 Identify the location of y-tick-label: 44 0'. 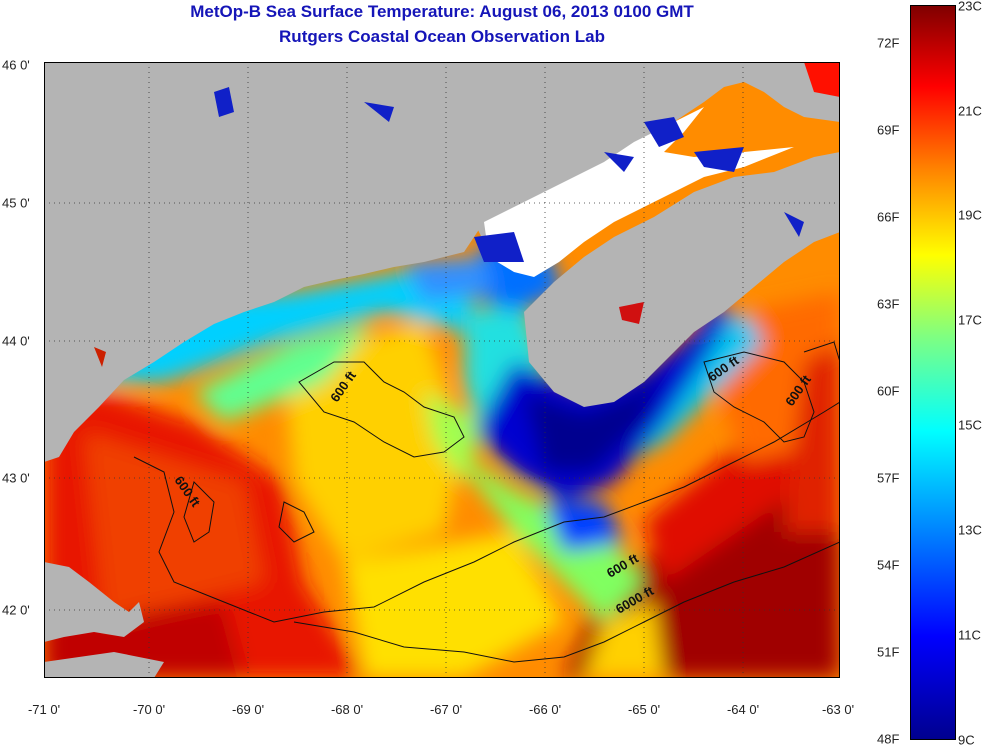
(16, 341).